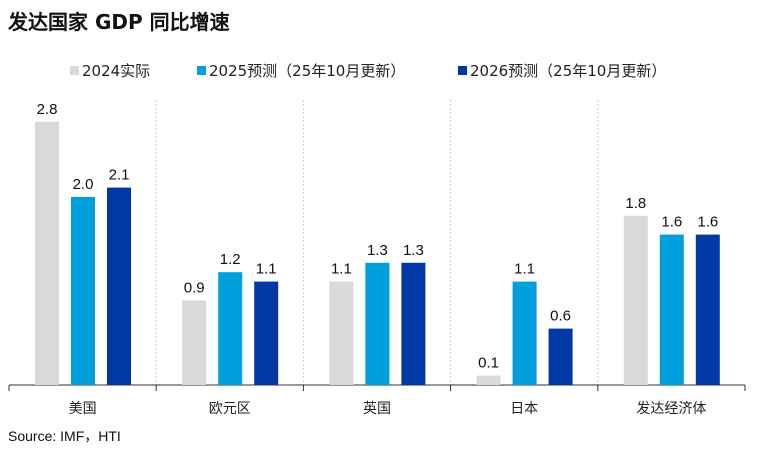 The image size is (762, 449). I want to click on data-label: 2.1, so click(119, 175).